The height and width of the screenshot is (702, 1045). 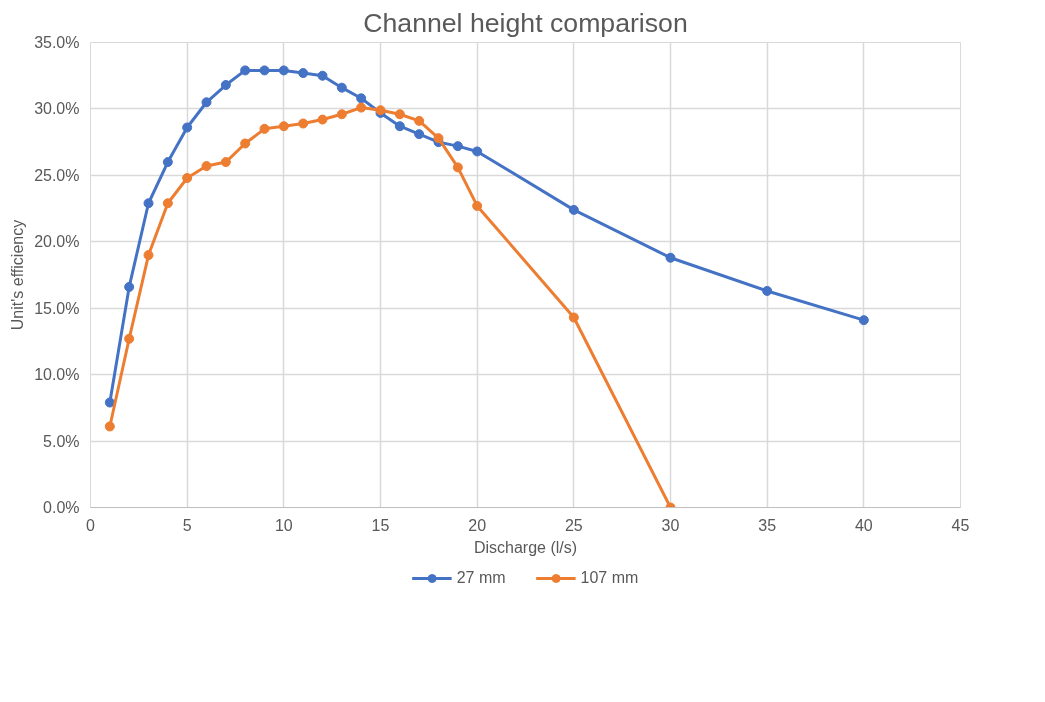 What do you see at coordinates (609, 578) in the screenshot?
I see `legend-label: 107 mm` at bounding box center [609, 578].